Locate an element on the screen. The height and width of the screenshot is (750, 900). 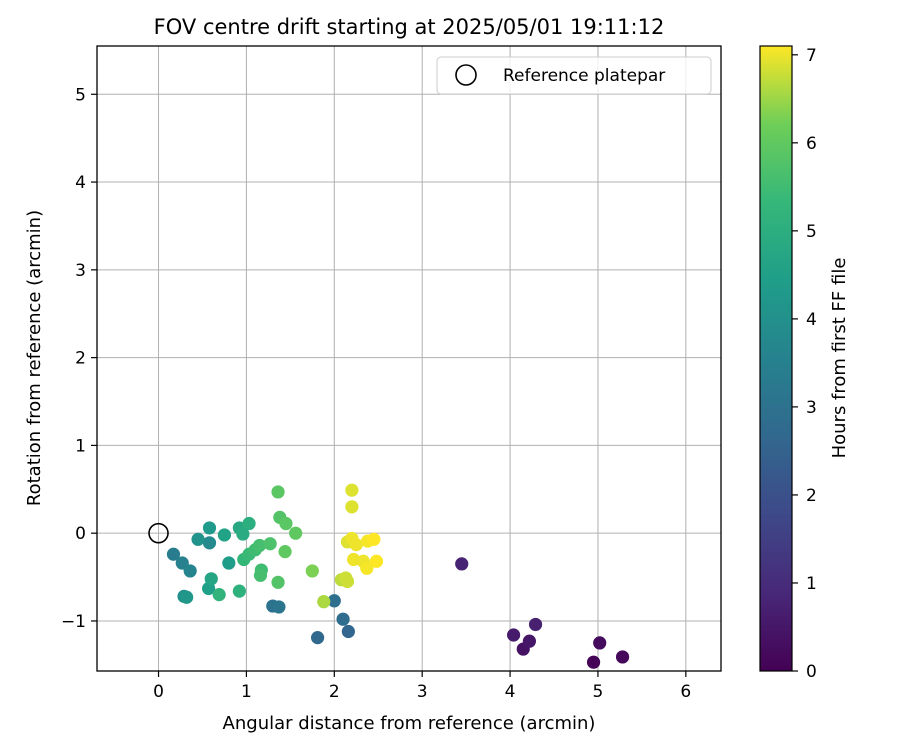
reference-platepar-marker is located at coordinates (158, 533).